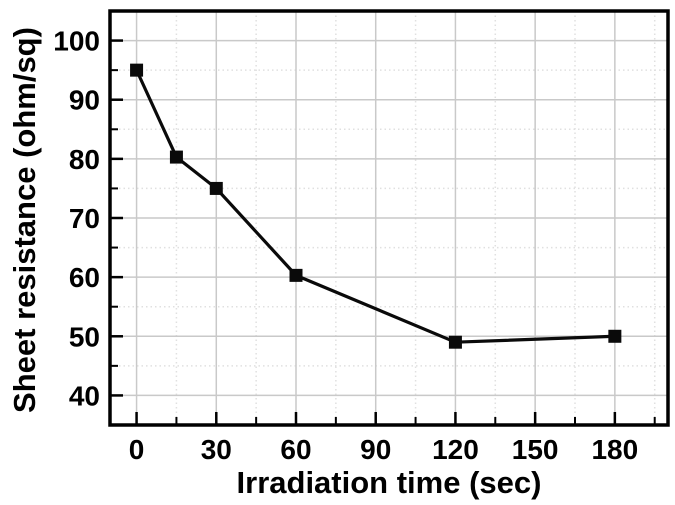  Describe the element at coordinates (535, 449) in the screenshot. I see `x-tick-label: 150` at that location.